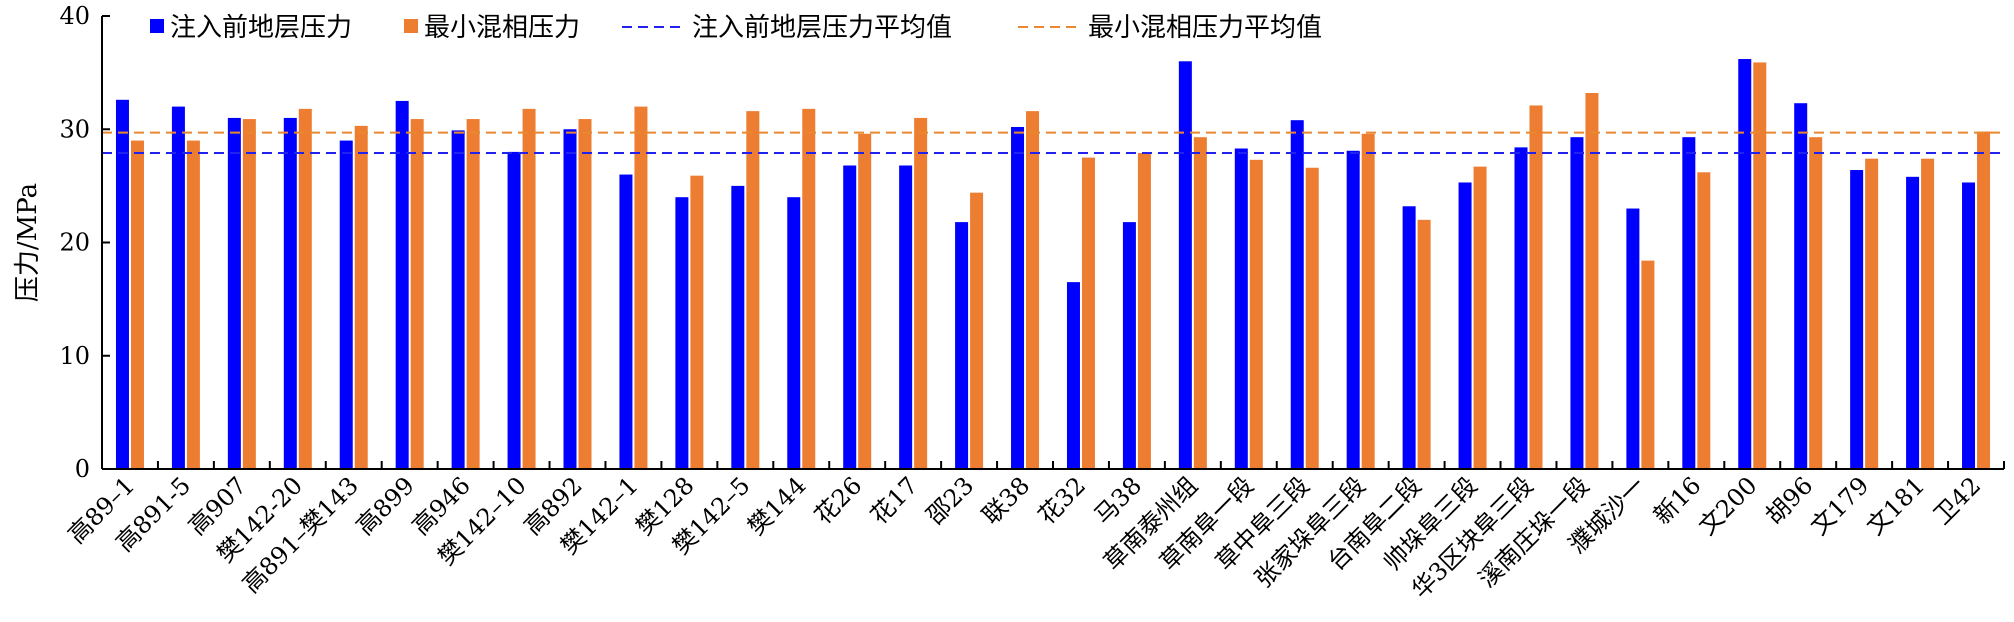 This screenshot has height=622, width=2014. Describe the element at coordinates (74, 16) in the screenshot. I see `y-tick-label-4: 40` at that location.